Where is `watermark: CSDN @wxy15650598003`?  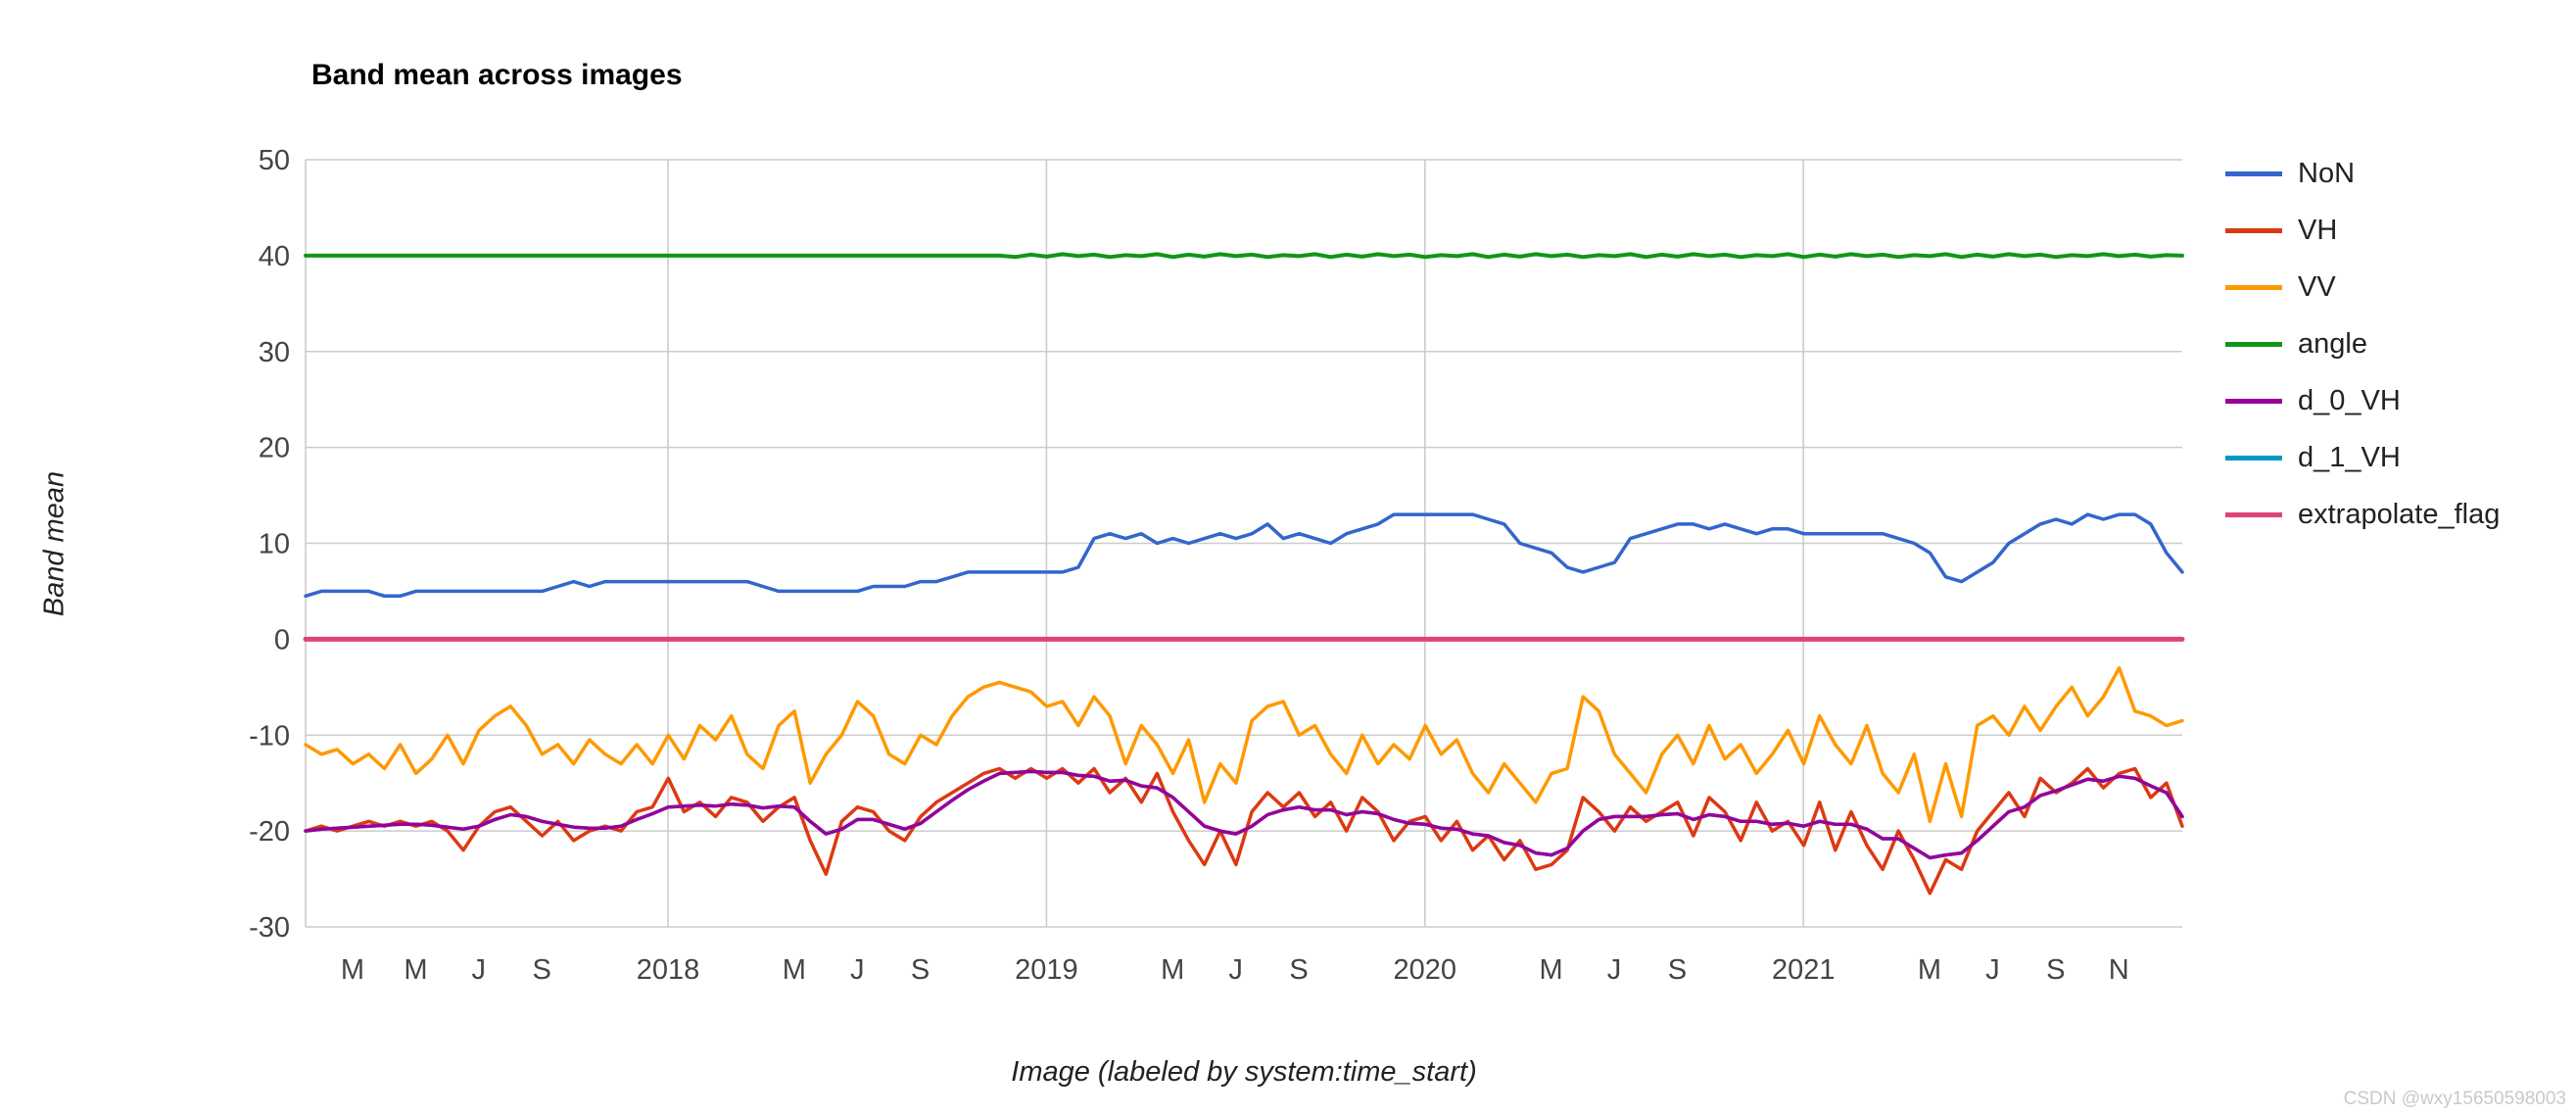 watermark: CSDN @wxy15650598003 is located at coordinates (2455, 1099).